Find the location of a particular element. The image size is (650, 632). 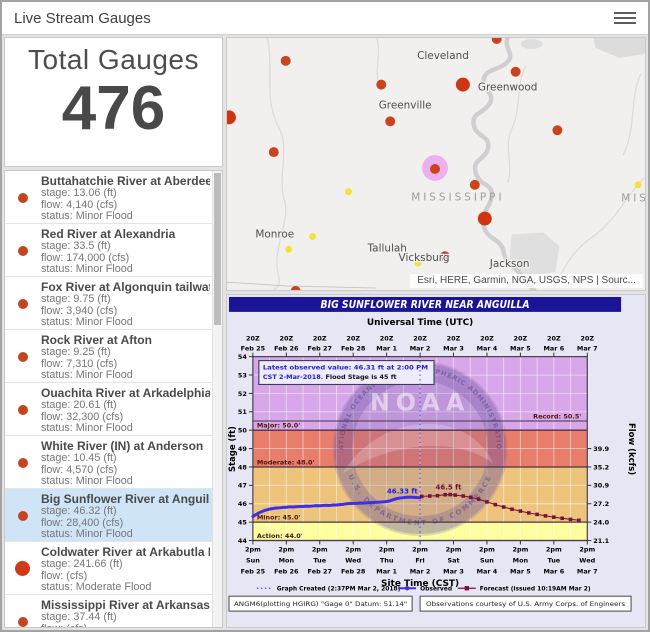

svg-text: Feb 26 is located at coordinates (286, 571).